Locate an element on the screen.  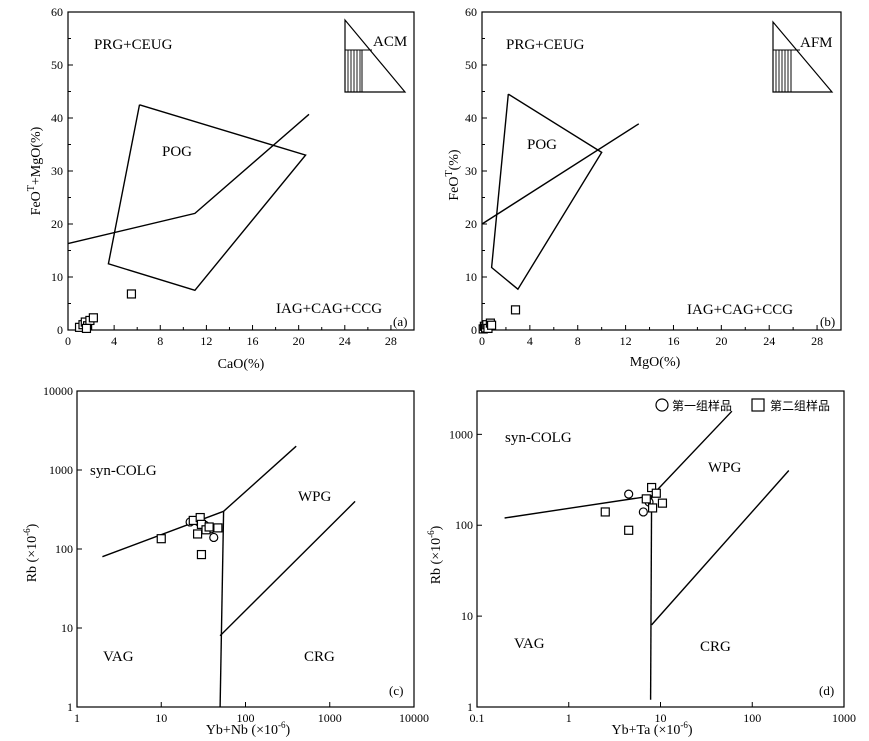
legend-group1: 第一组样品 is located at coordinates (702, 405).